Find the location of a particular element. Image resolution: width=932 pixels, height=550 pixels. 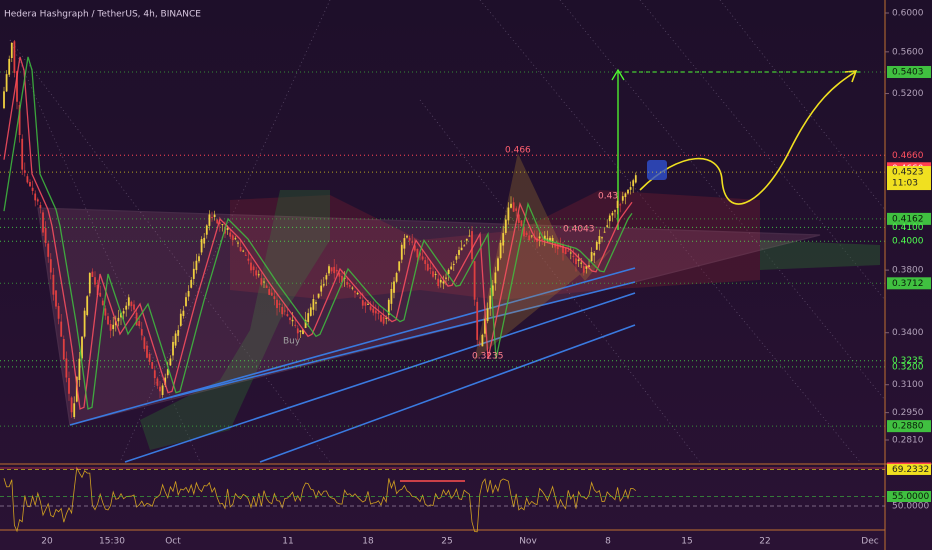

annotation: 0.4043 is located at coordinates (579, 230).